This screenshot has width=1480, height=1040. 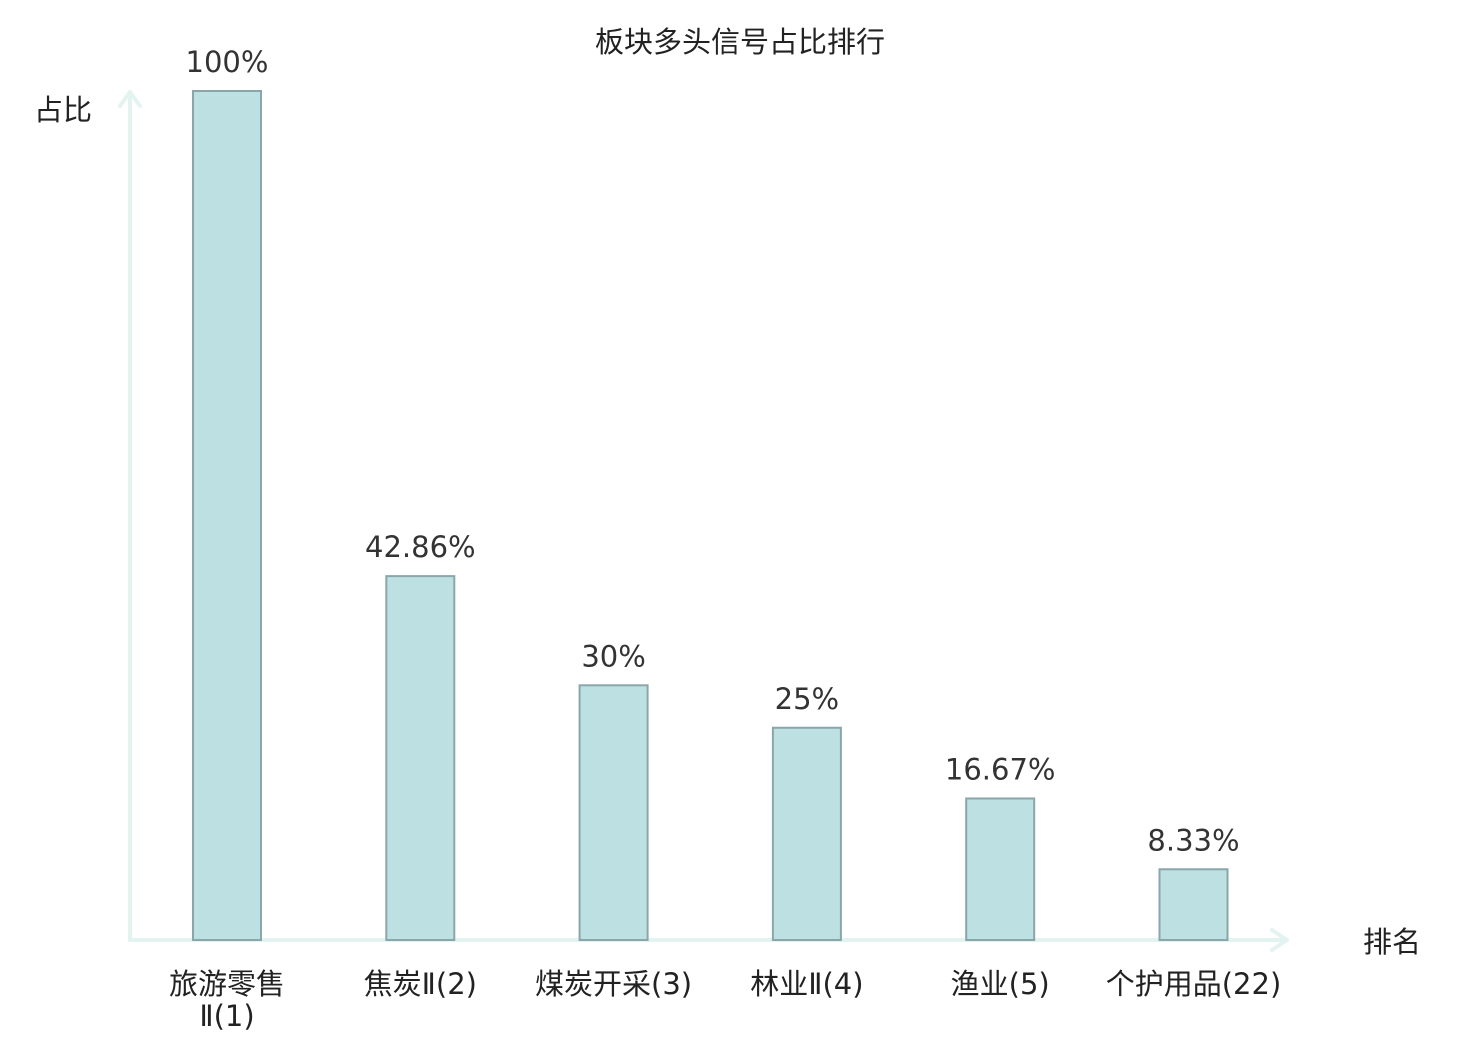 What do you see at coordinates (1000, 984) in the screenshot?
I see `category-label: 渔业(5)` at bounding box center [1000, 984].